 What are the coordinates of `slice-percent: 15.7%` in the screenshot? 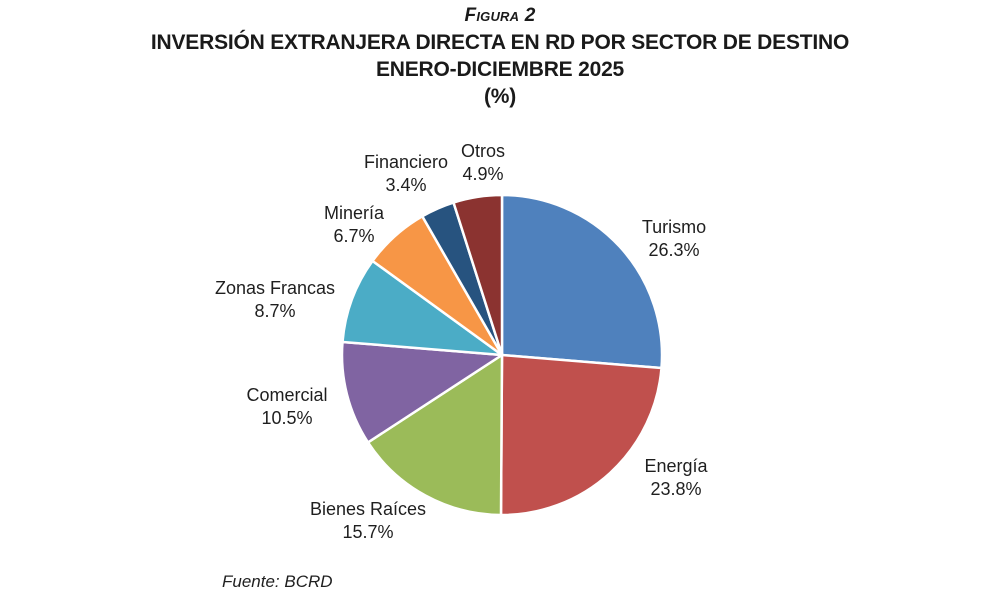 It's located at (368, 532).